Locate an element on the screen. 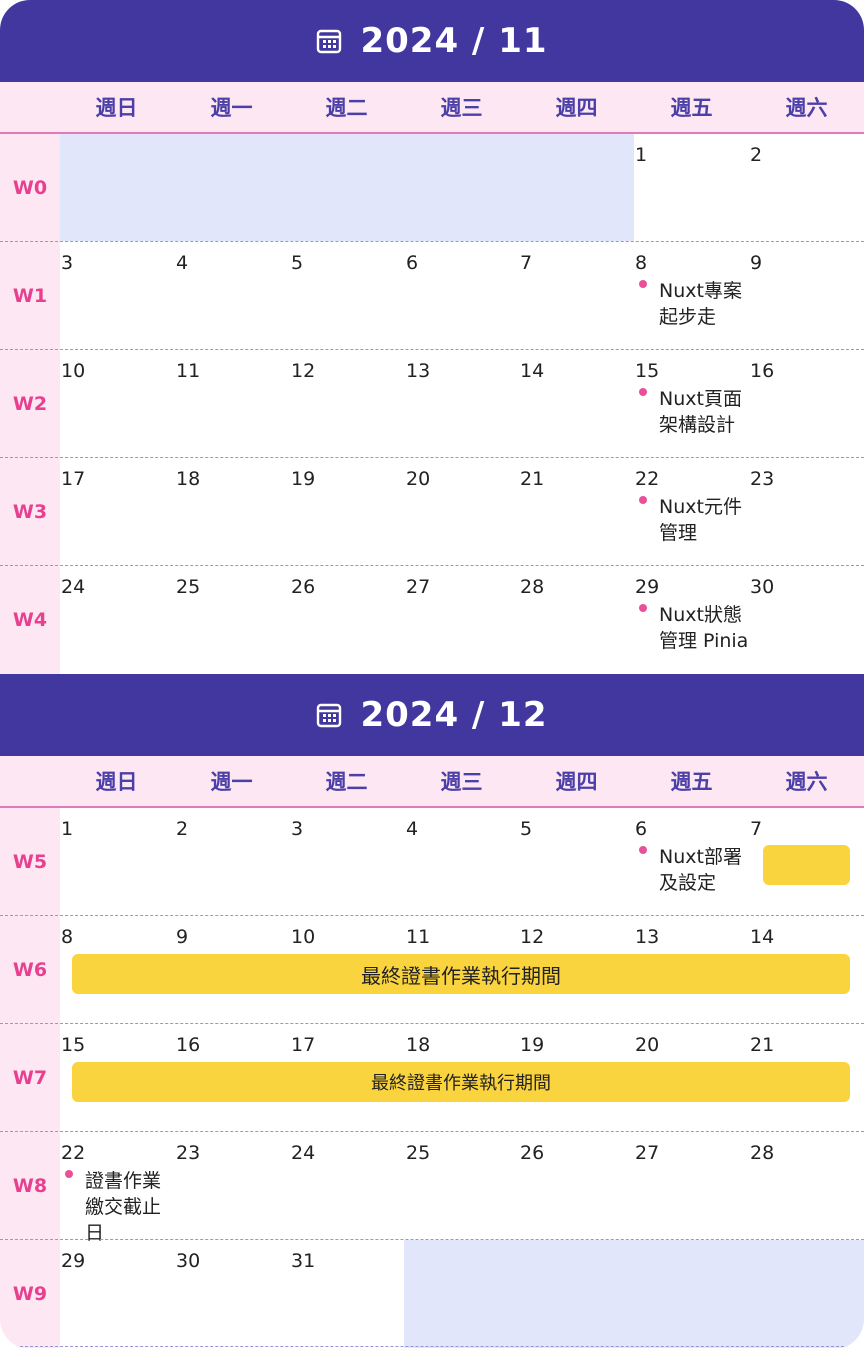 The width and height of the screenshot is (864, 1349). event-item: Nuxt元件 管理 is located at coordinates (711, 520).